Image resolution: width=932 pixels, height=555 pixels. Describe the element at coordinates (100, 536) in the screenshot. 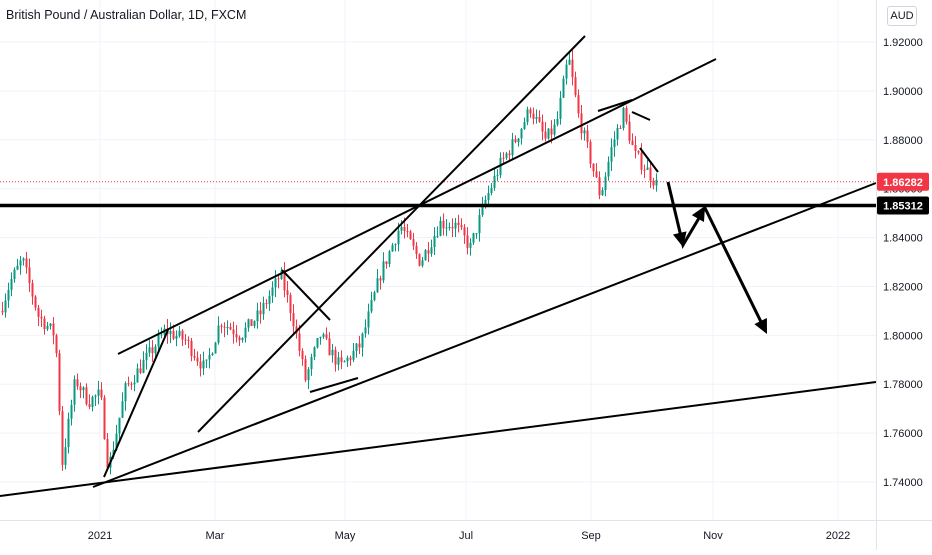

I see `x-tick-label: 2021` at that location.